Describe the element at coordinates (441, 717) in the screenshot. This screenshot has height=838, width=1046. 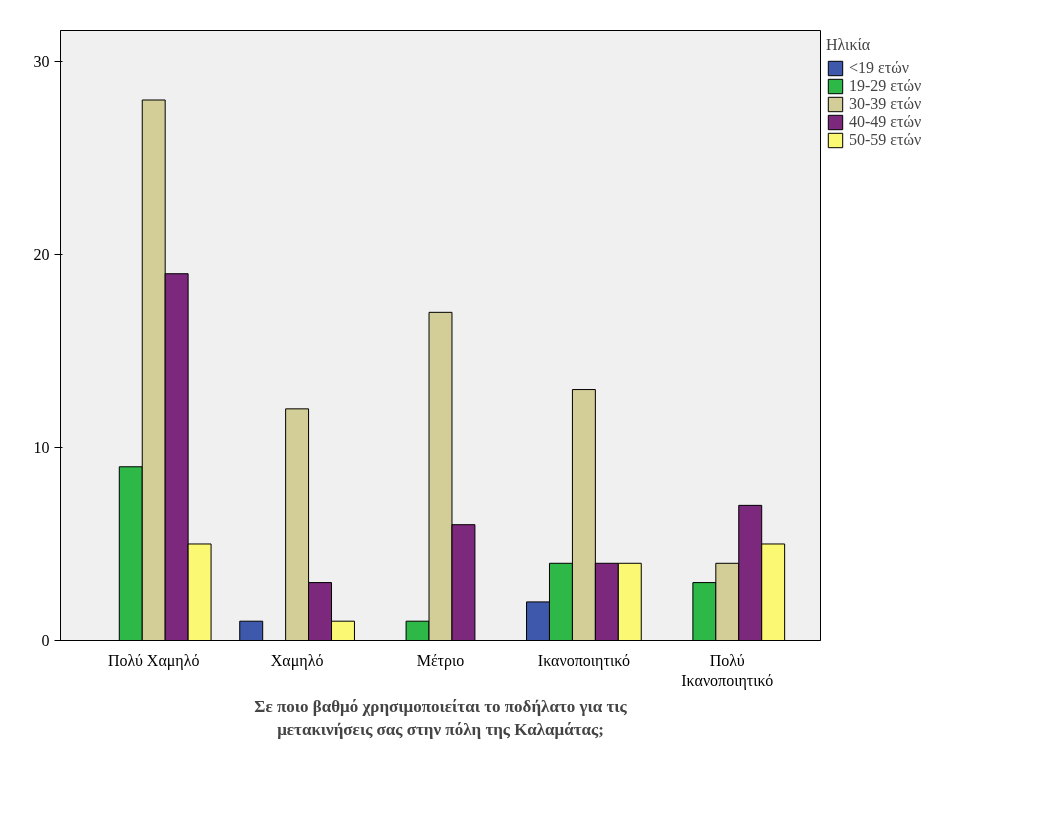
I see `x-axis-title: Σε ποιο βαθμό χρησιμοποιείται το ποδήλατο για τις μετακινήσεις σας στην πόλη της Καλαμάτας;` at that location.